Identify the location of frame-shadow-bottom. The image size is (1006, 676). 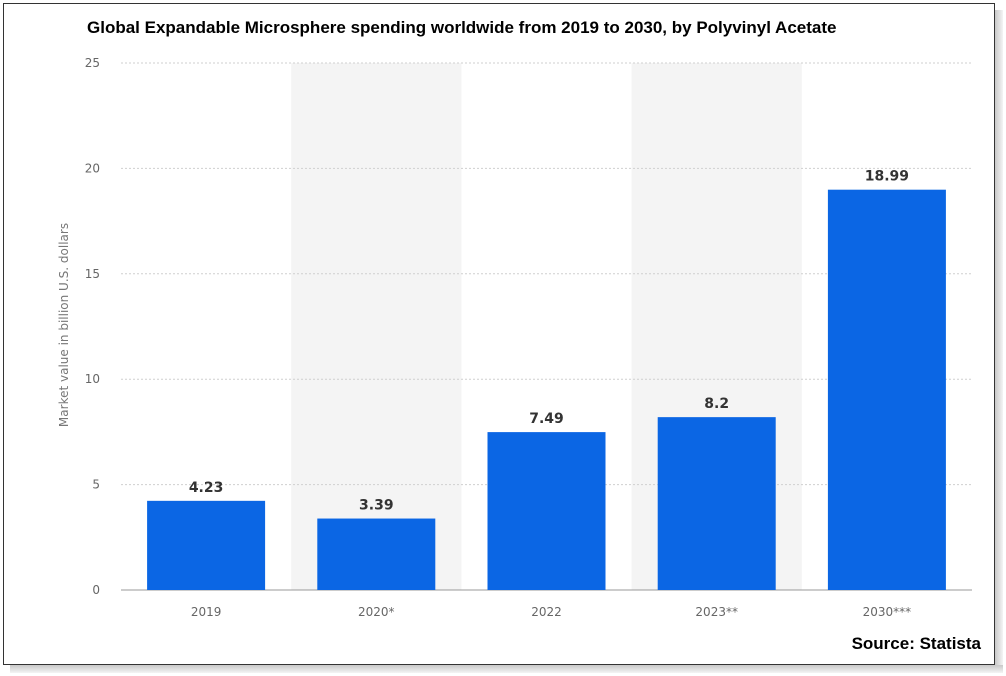
(506, 669).